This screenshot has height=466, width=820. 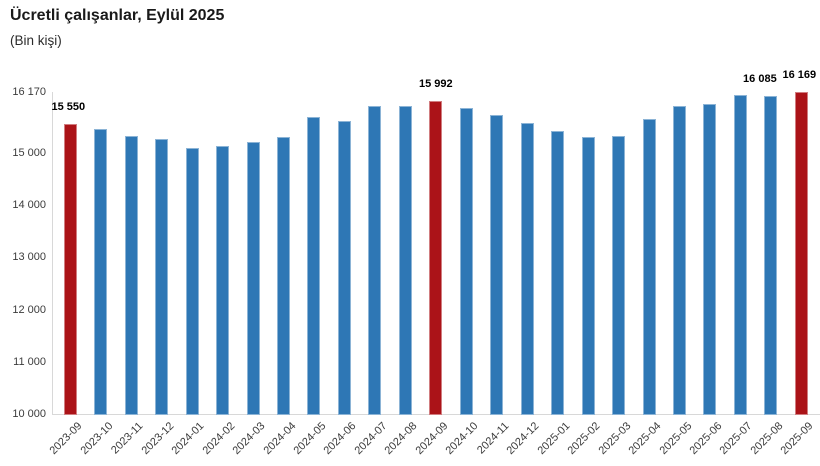 I want to click on x-label-2024-09: 2024-09, so click(x=432, y=439).